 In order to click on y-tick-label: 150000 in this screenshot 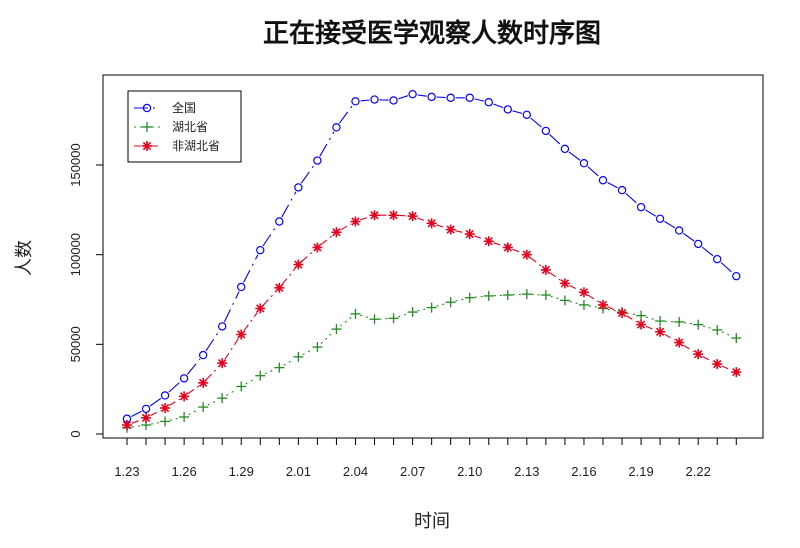, I will do `click(75, 164)`.